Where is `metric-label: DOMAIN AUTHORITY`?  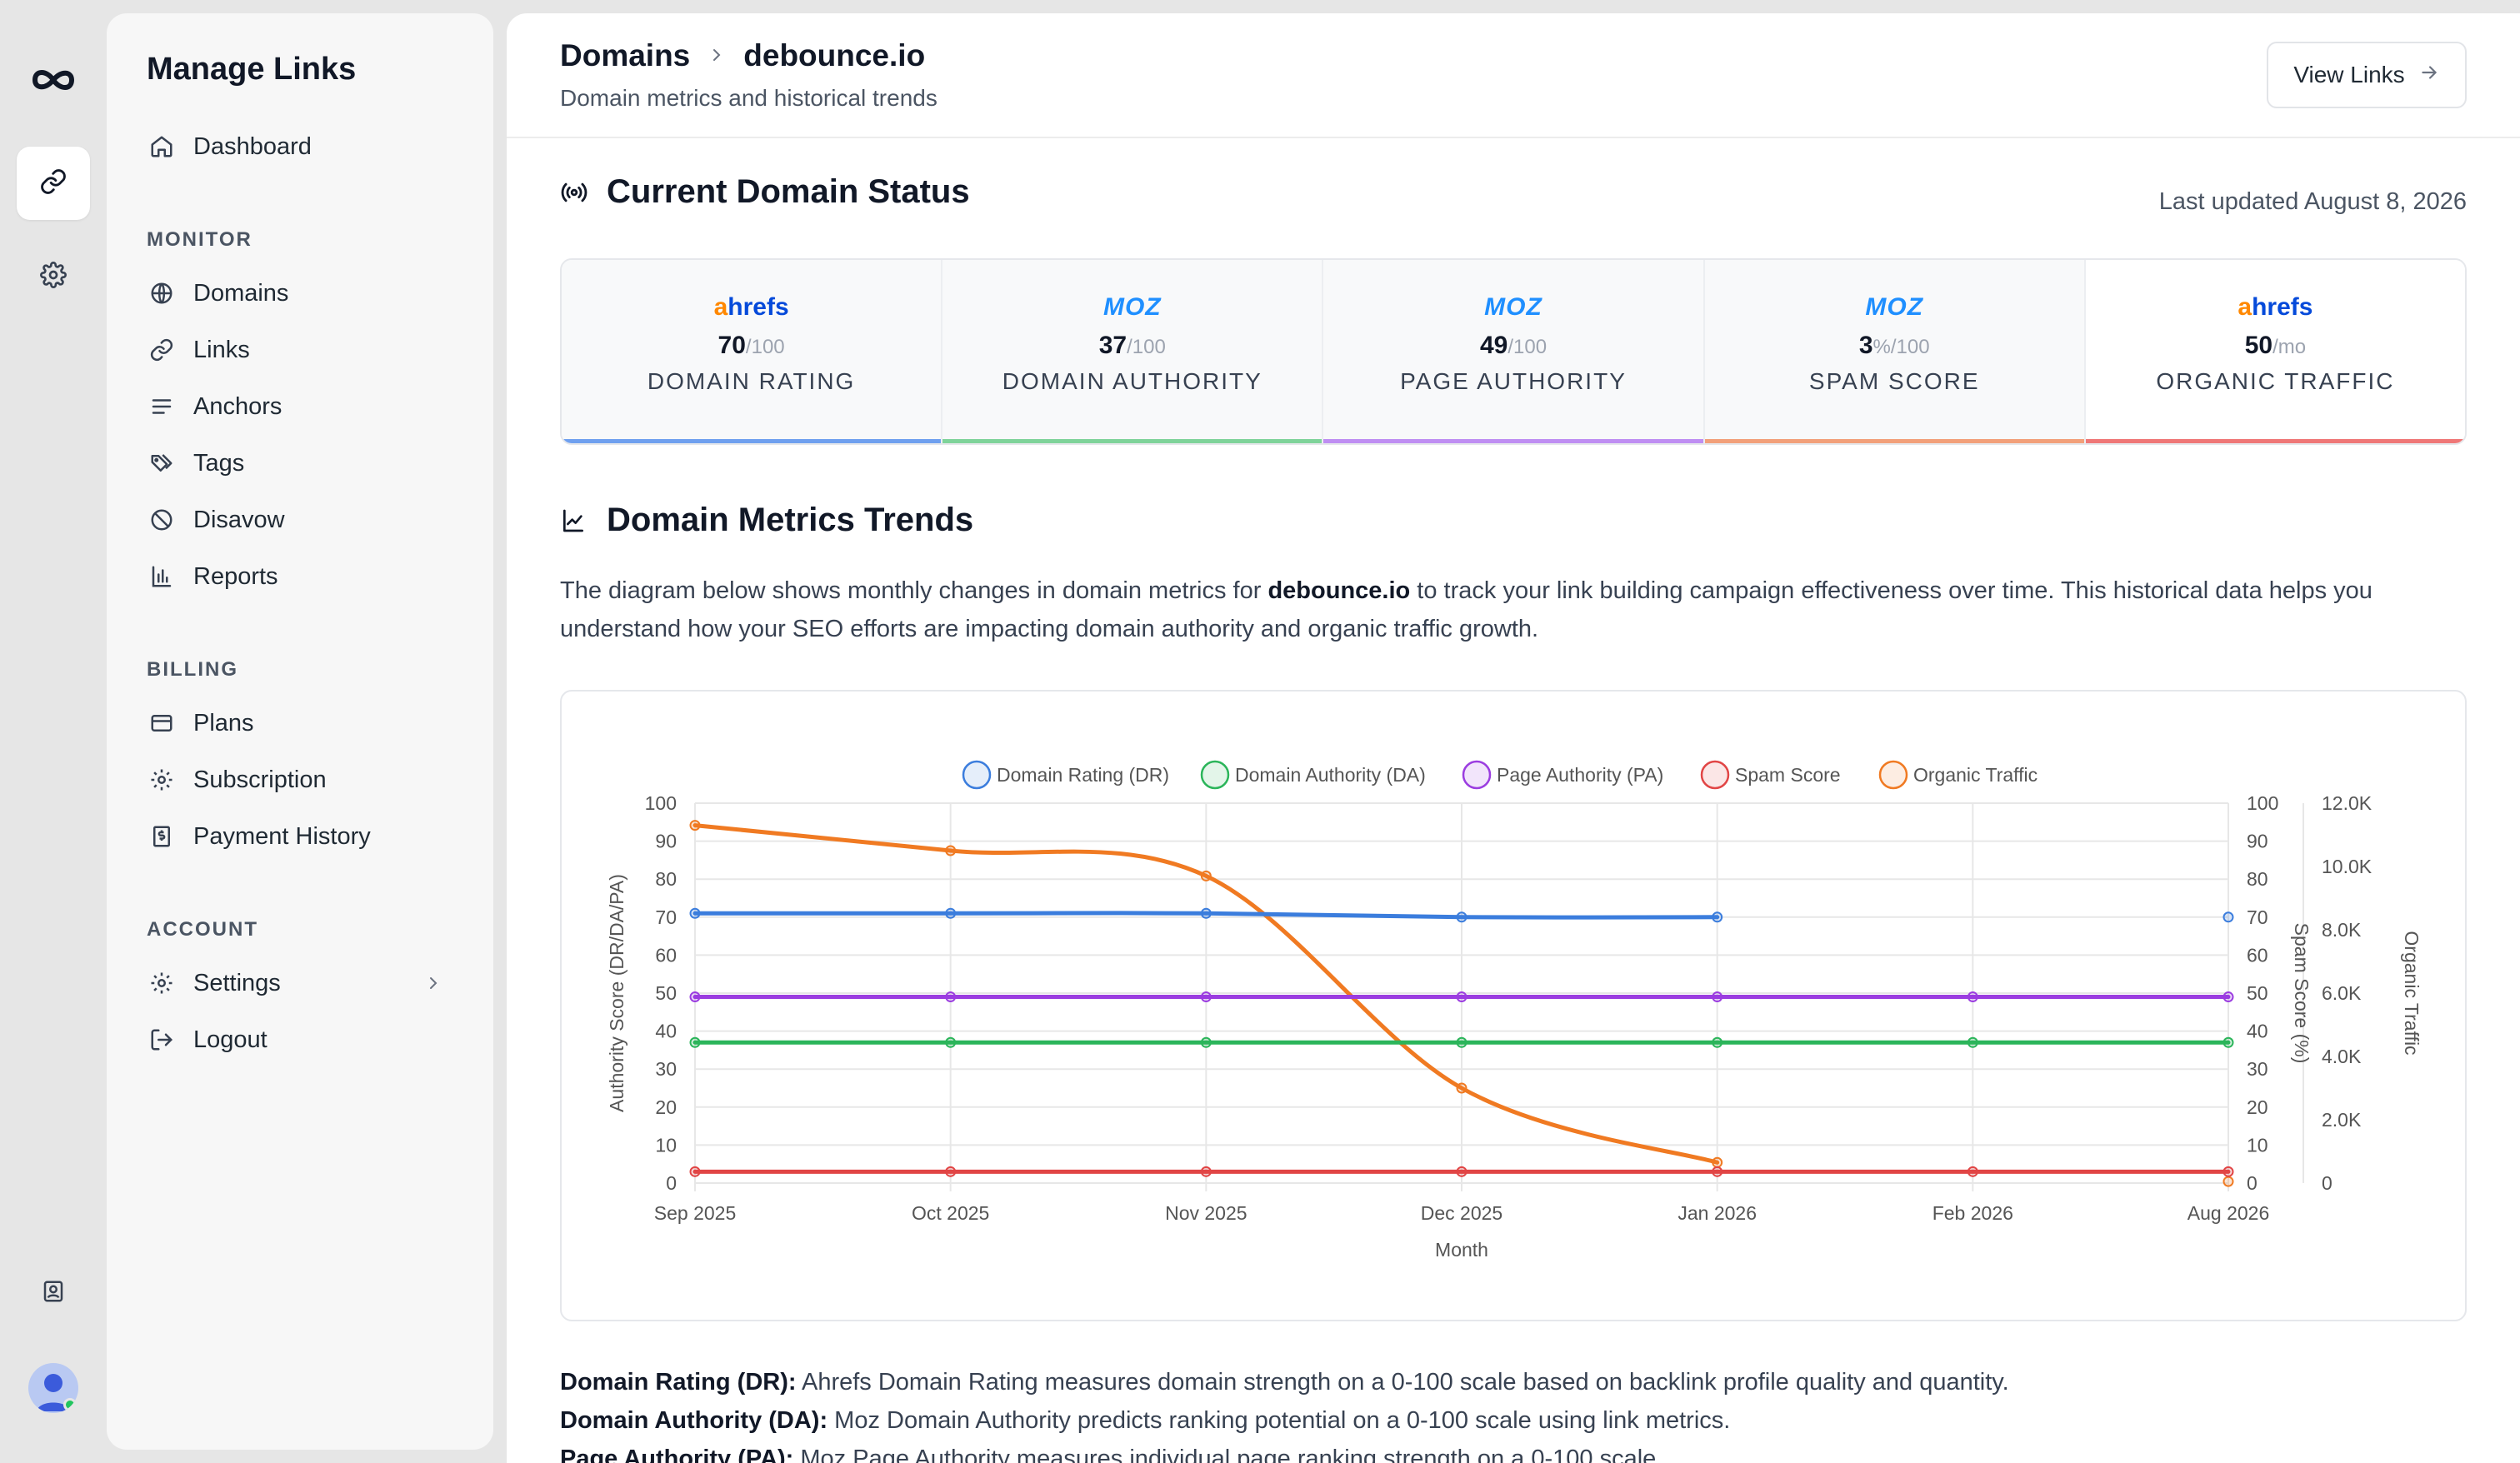
metric-label: DOMAIN AUTHORITY is located at coordinates (1132, 381).